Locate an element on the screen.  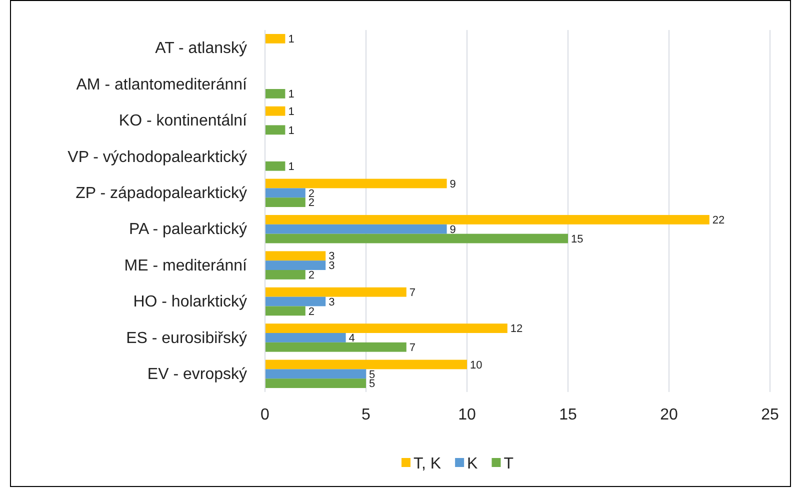
x-tick-label: 10 is located at coordinates (467, 415).